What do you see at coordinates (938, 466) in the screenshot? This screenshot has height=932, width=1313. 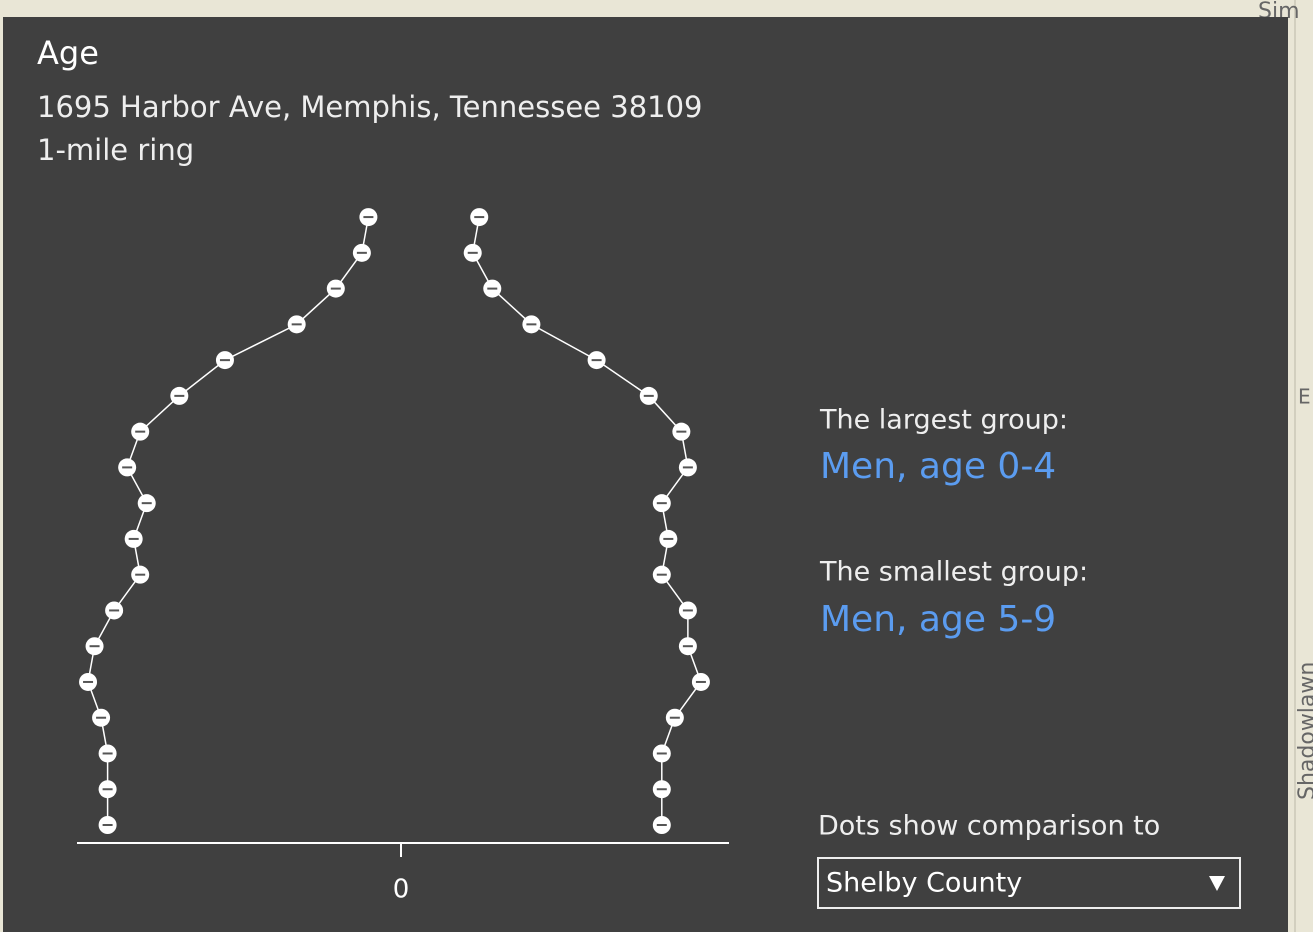 I see `largest-value: Men, age 0-4` at bounding box center [938, 466].